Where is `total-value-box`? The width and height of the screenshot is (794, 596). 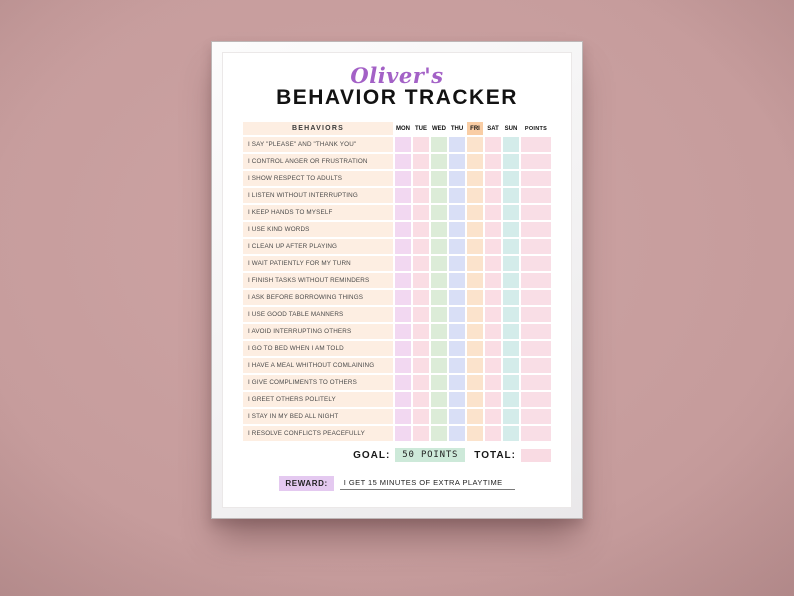
total-value-box is located at coordinates (536, 455).